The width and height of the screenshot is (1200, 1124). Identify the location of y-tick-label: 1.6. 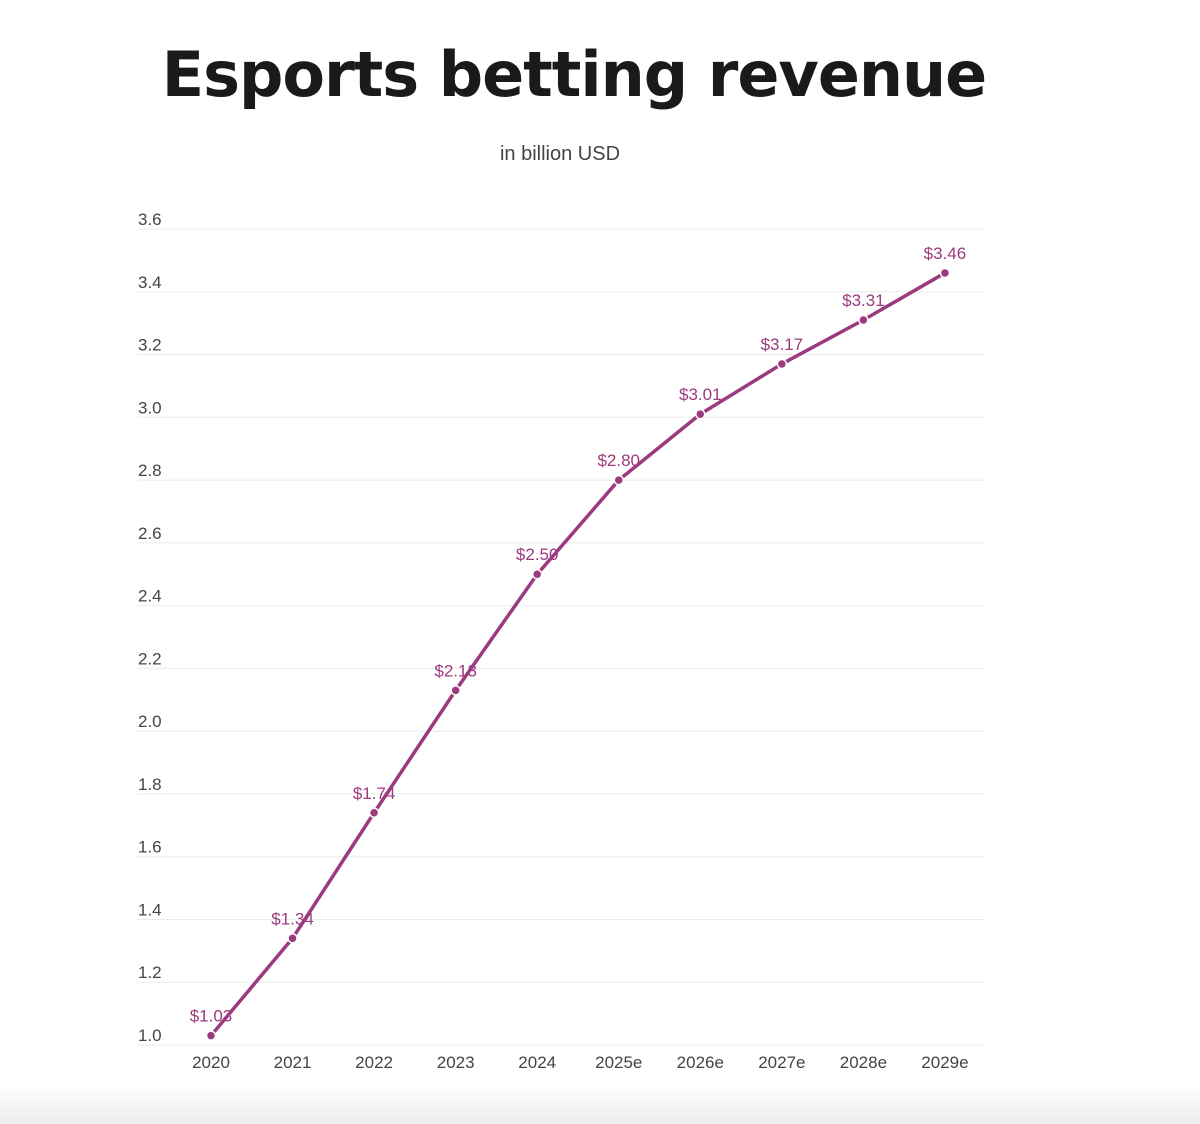
(150, 847).